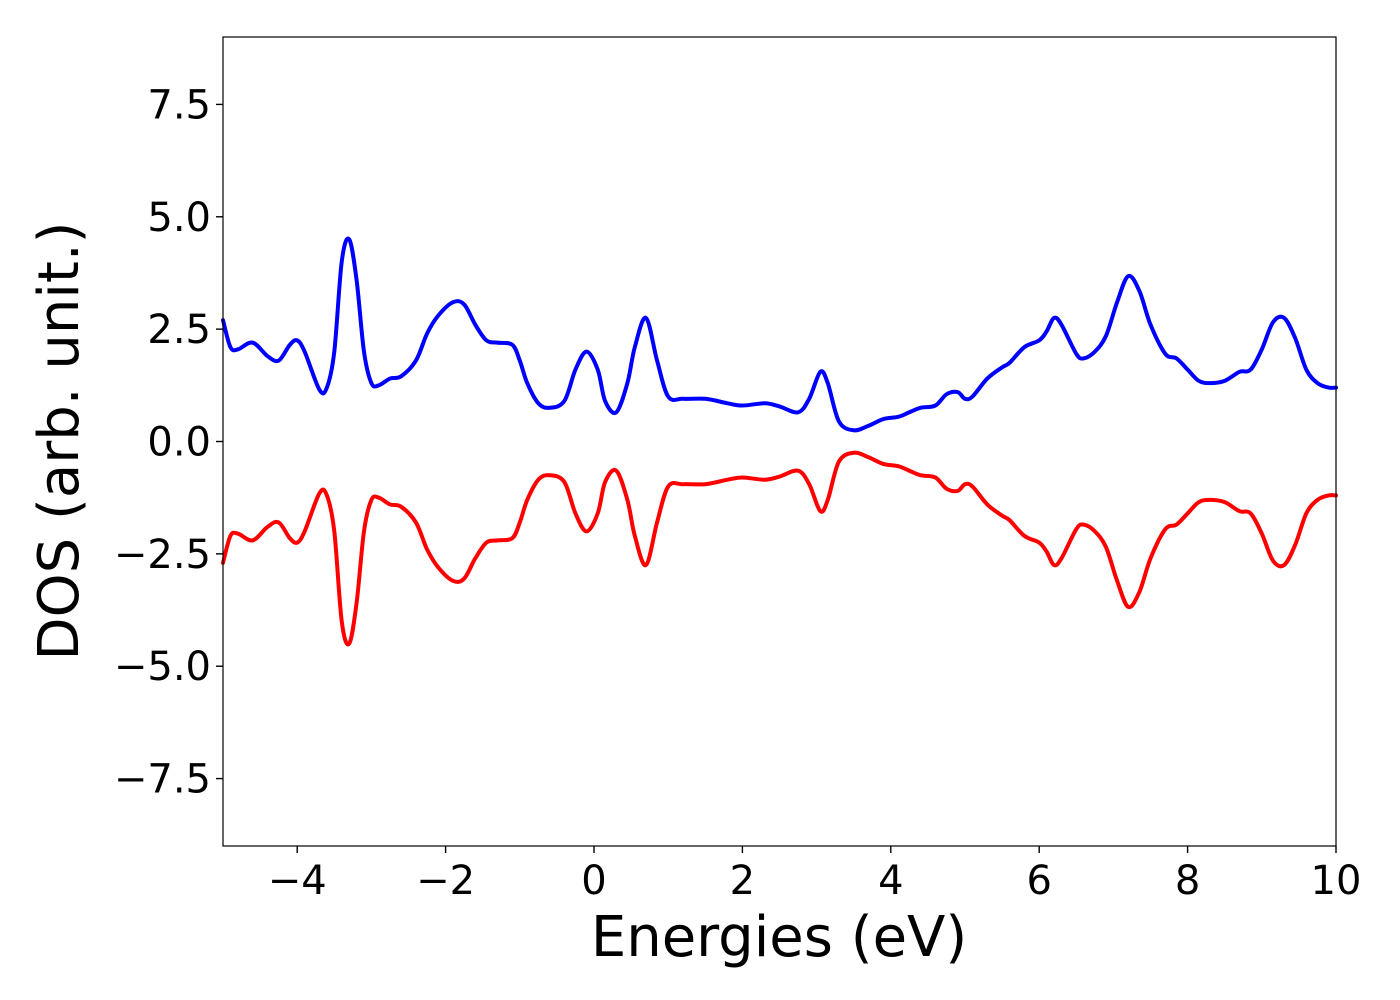 This screenshot has width=1400, height=1000. What do you see at coordinates (445, 881) in the screenshot?
I see `x-tick-label: −2` at bounding box center [445, 881].